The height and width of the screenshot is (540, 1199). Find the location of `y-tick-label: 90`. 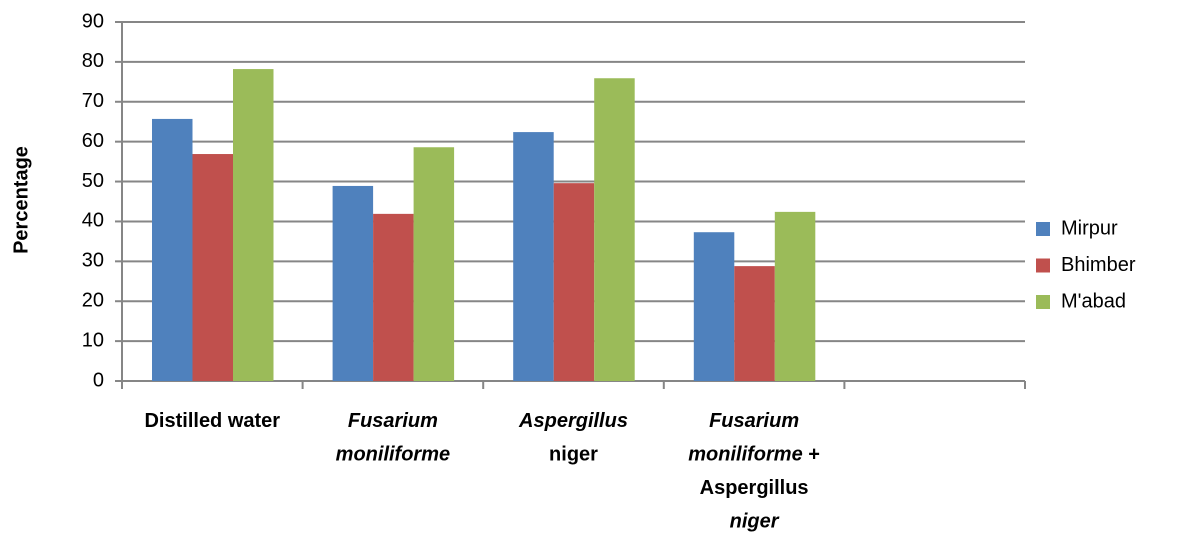

y-tick-label: 90 is located at coordinates (93, 21).